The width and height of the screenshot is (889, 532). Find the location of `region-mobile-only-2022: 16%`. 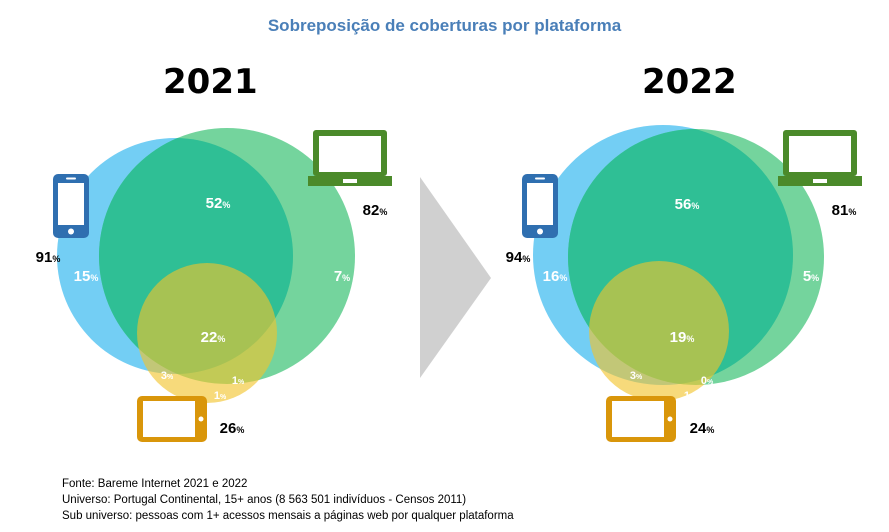

region-mobile-only-2022: 16% is located at coordinates (555, 276).